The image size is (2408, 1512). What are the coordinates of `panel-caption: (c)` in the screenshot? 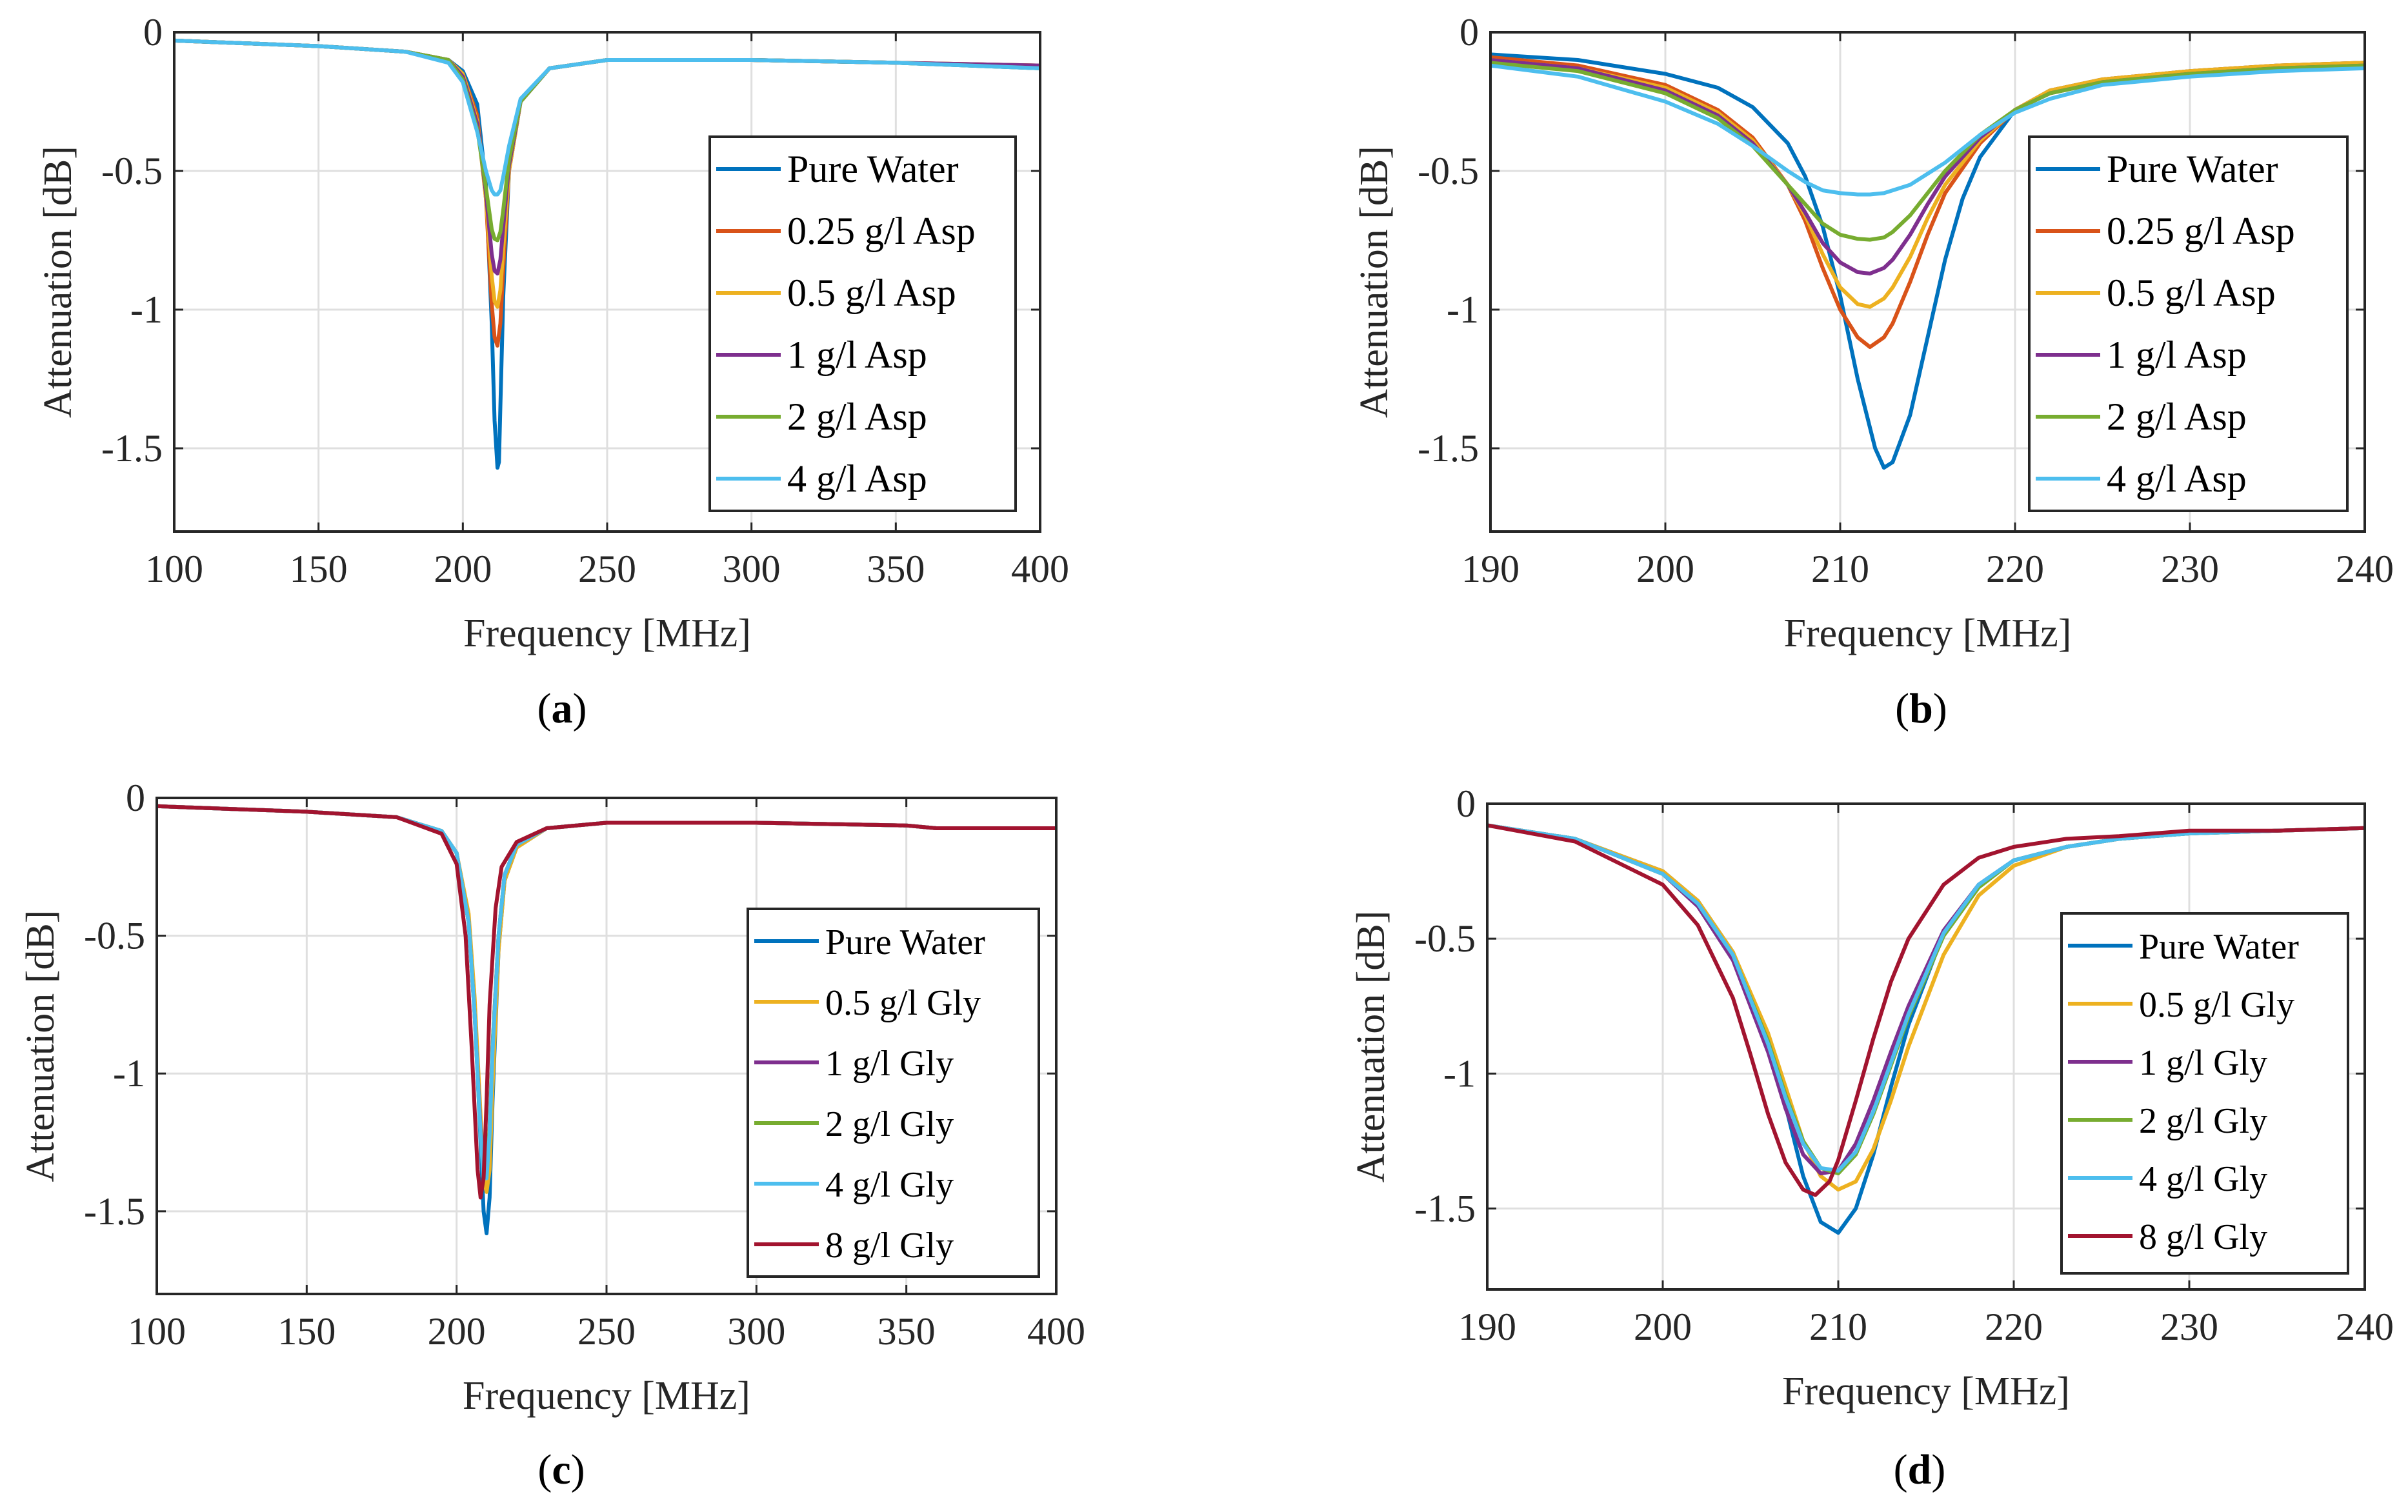 It's located at (561, 1470).